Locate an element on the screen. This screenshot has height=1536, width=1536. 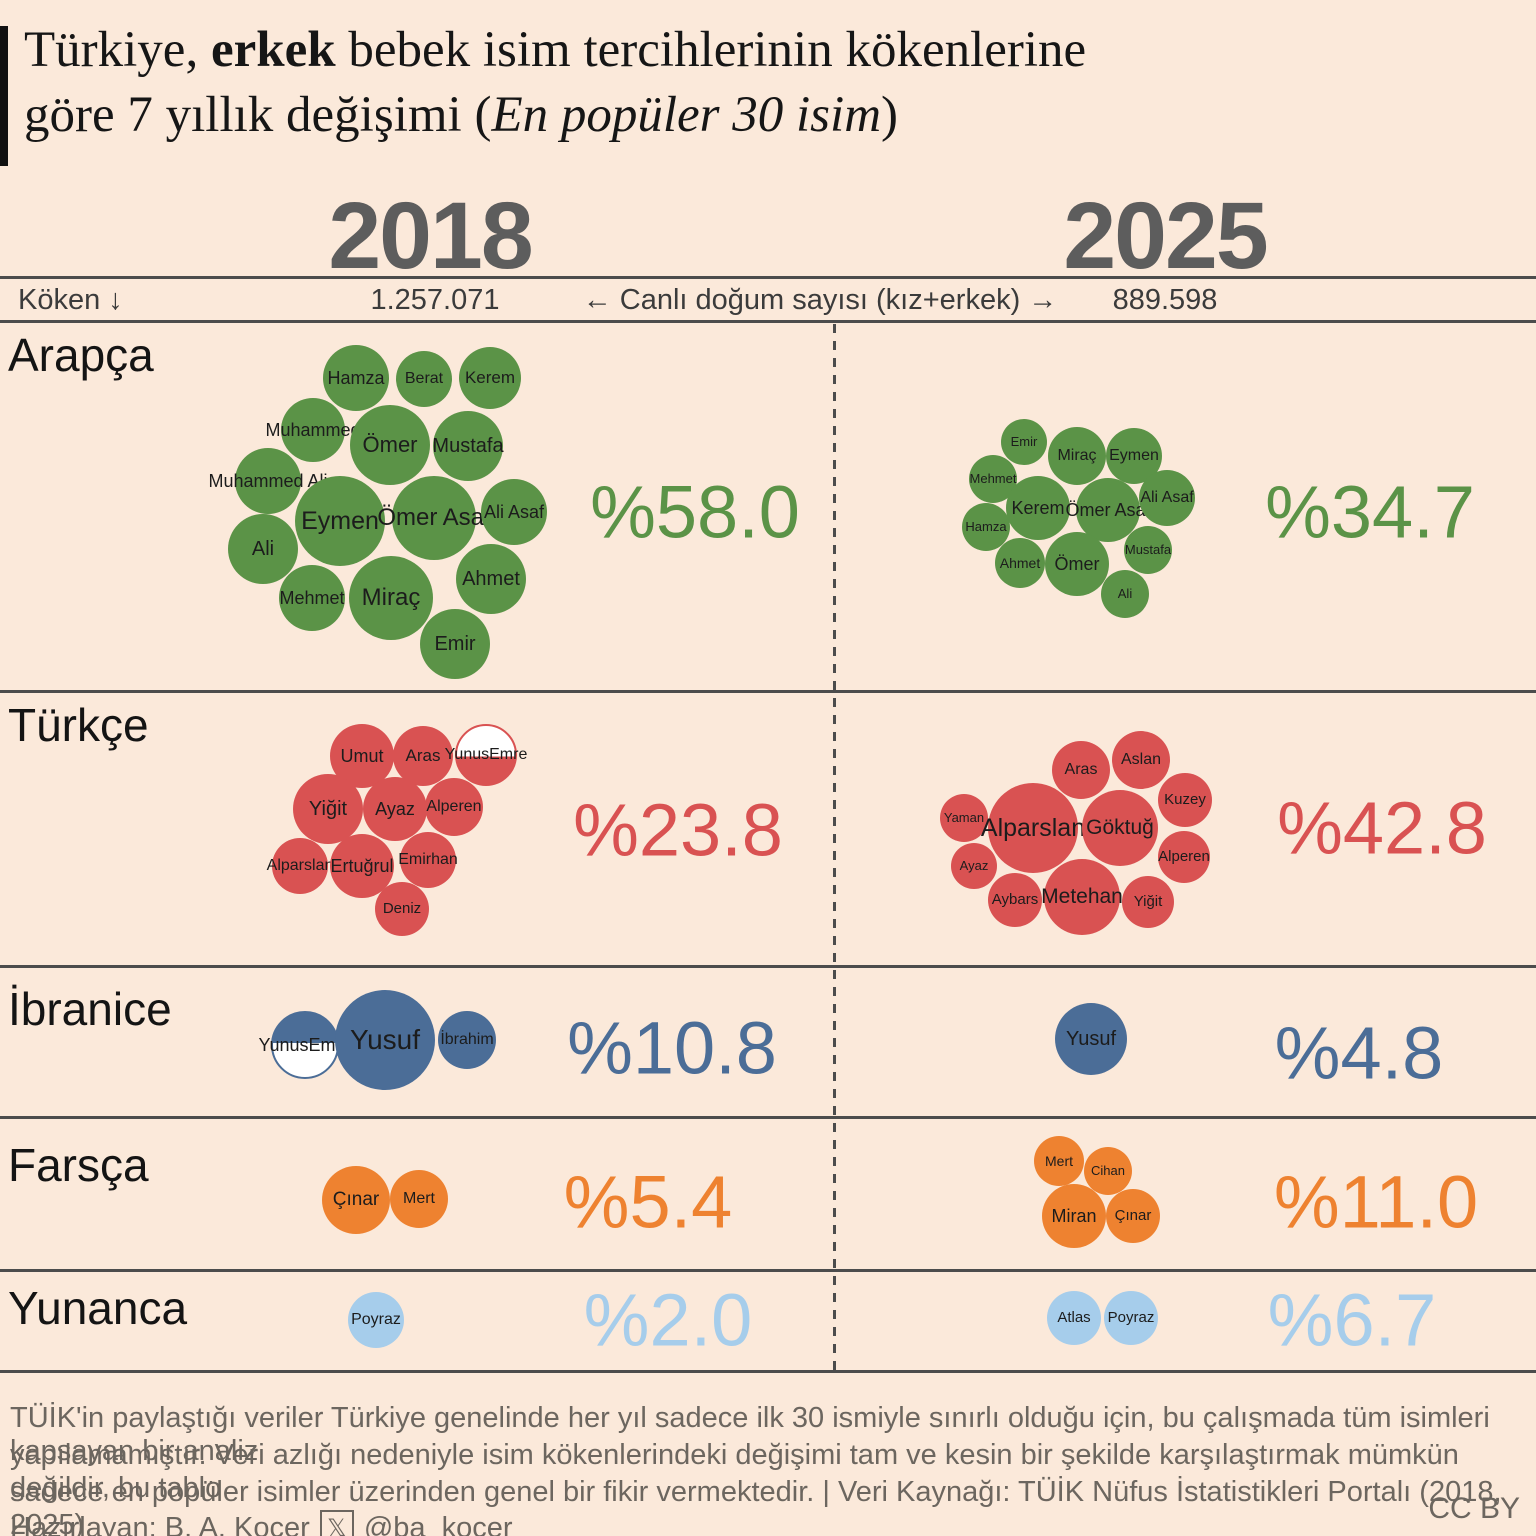
bubble-yaman: Yaman is located at coordinates (964, 818).